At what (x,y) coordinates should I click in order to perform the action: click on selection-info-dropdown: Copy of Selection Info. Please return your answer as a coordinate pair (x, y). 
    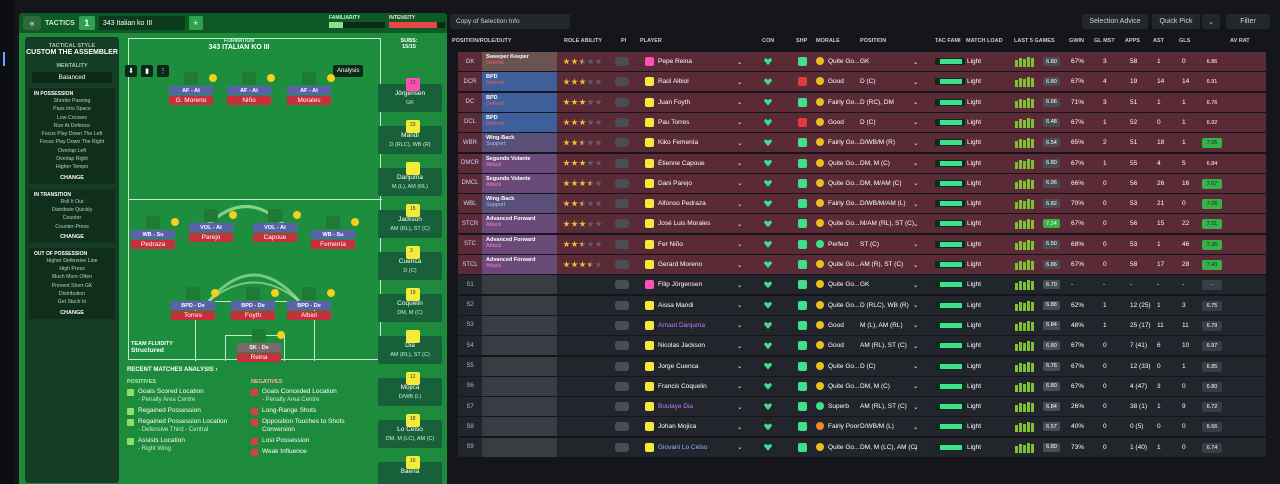
    Looking at the image, I should click on (510, 21).